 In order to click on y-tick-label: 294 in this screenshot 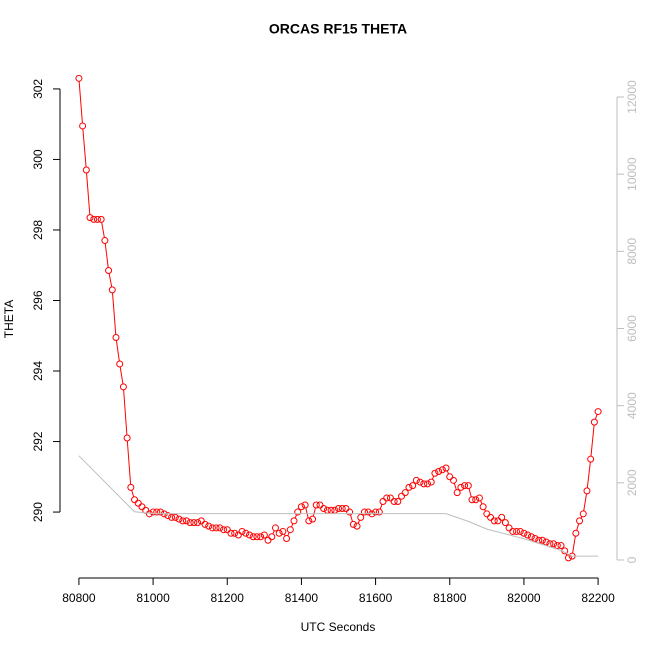, I will do `click(38, 371)`.